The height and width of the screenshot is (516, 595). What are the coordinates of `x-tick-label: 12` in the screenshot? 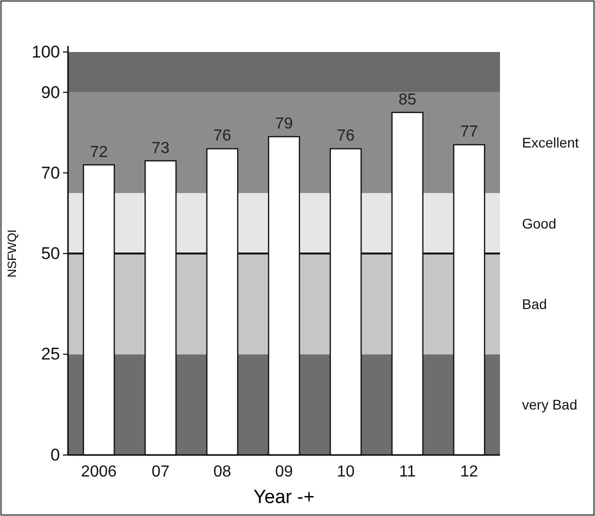 It's located at (469, 471).